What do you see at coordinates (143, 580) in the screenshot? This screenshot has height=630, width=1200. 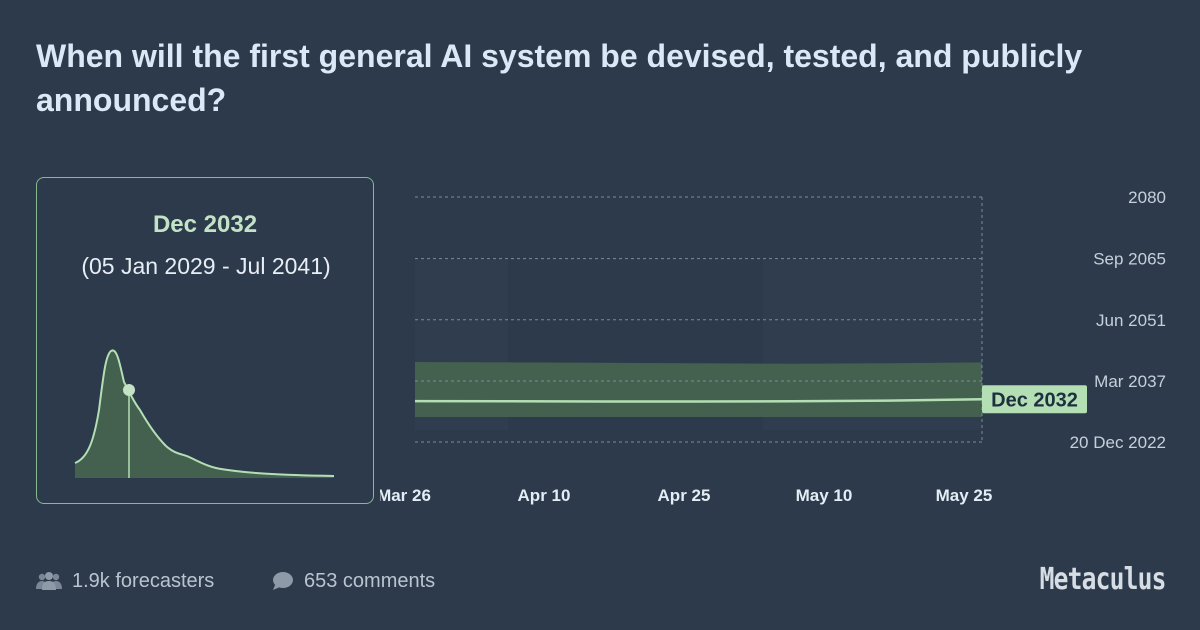 I see `forecasters-count: 1.9k forecasters` at bounding box center [143, 580].